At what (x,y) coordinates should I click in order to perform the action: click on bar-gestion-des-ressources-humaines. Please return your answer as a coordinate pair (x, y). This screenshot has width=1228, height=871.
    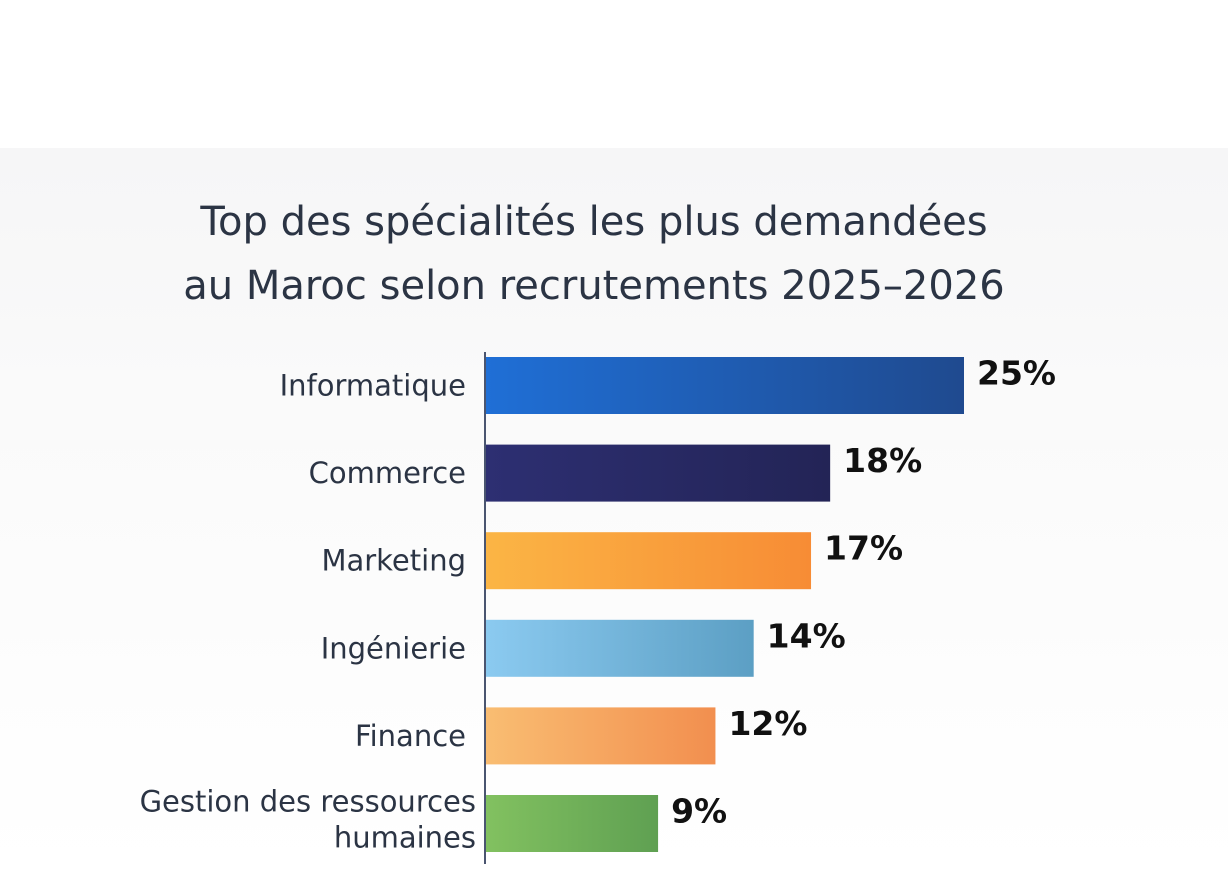
    Looking at the image, I should click on (572, 823).